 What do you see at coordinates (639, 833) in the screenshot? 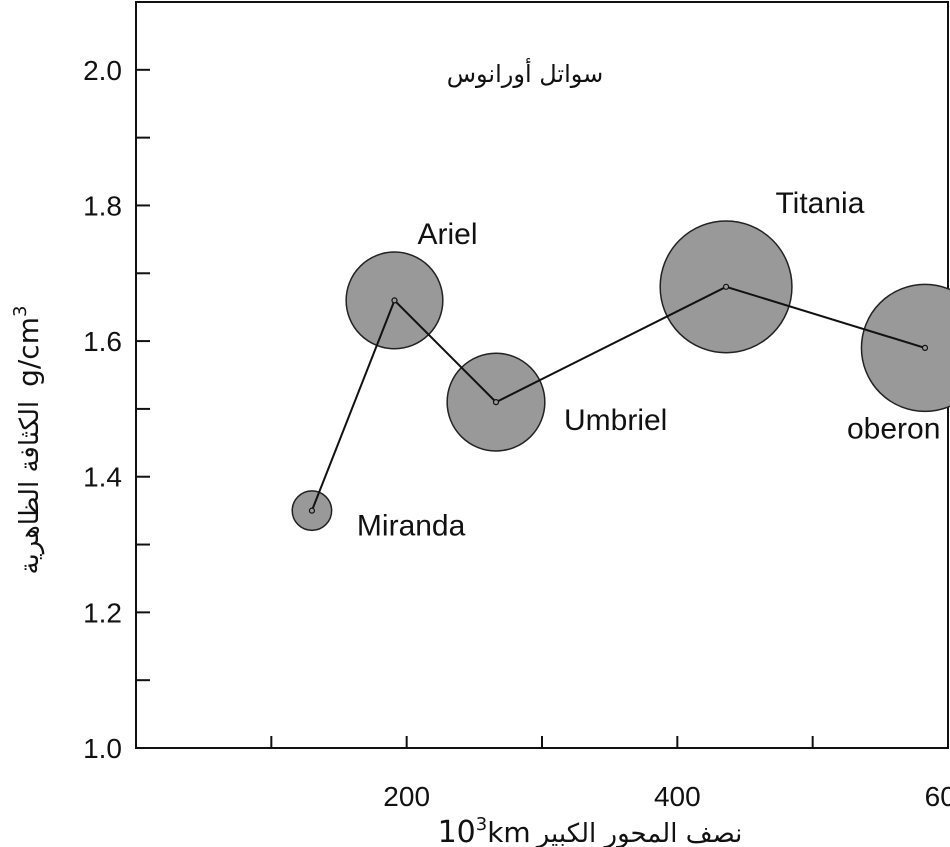
I see `x-axis-label-text: نصف المحور الكبير` at bounding box center [639, 833].